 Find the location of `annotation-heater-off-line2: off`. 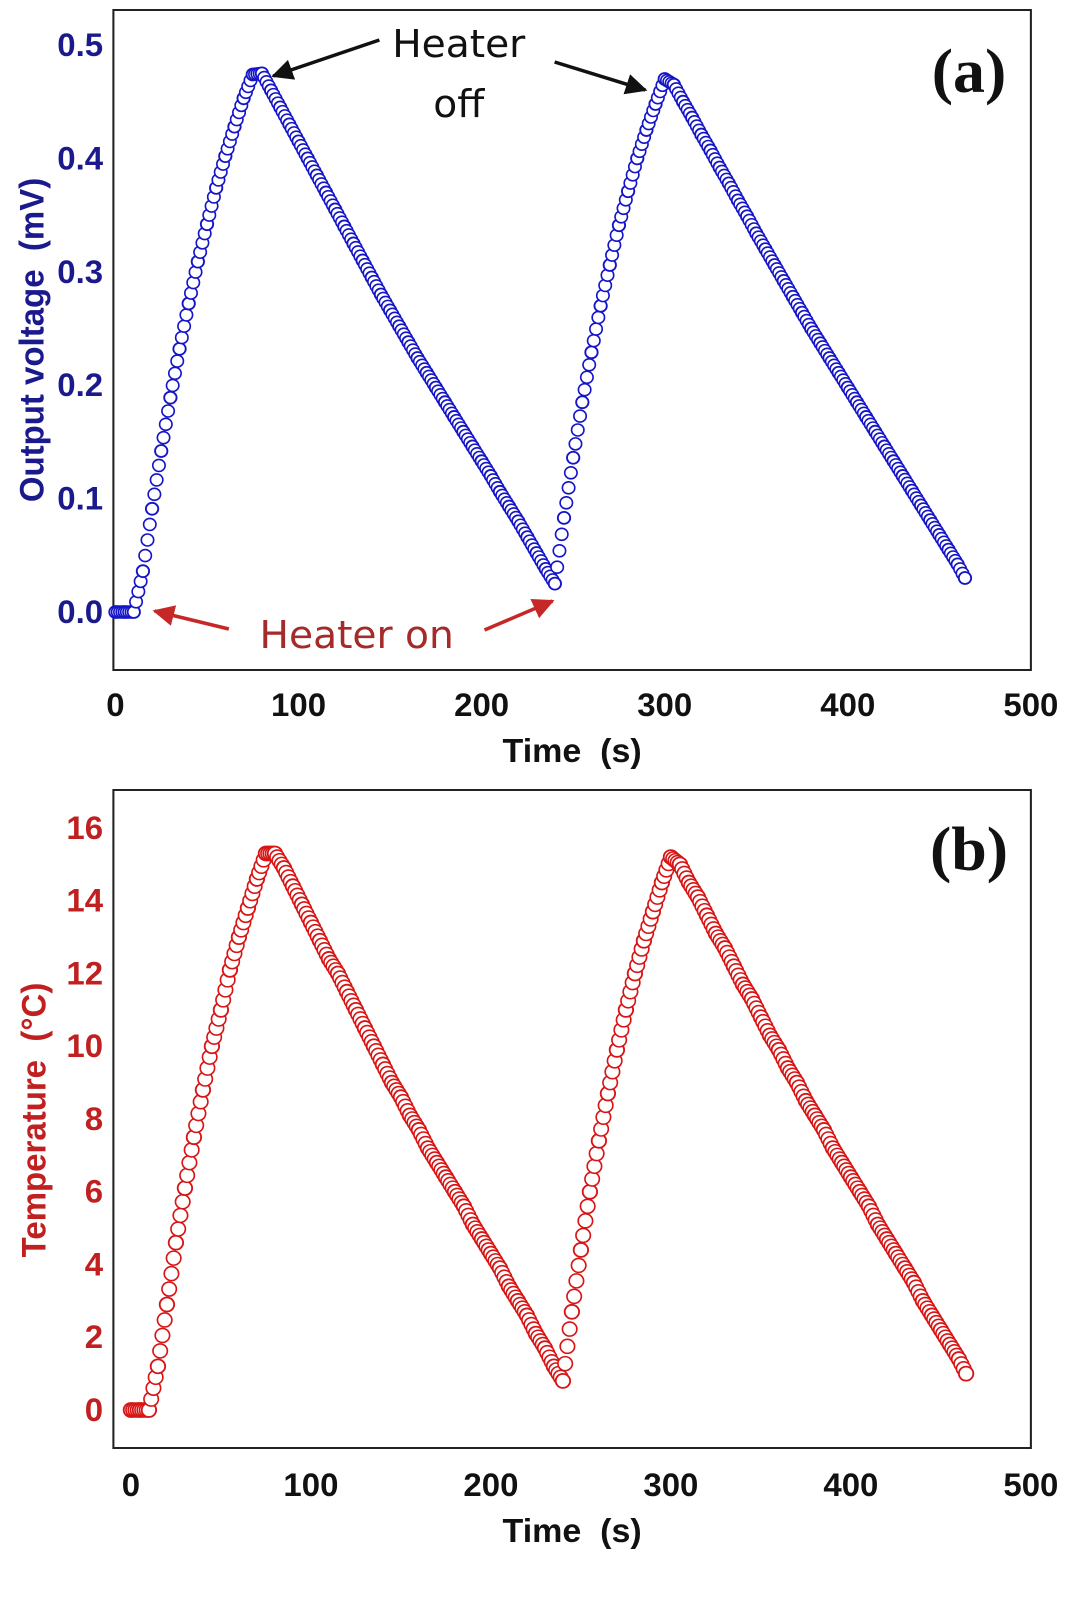

annotation-heater-off-line2: off is located at coordinates (459, 105).